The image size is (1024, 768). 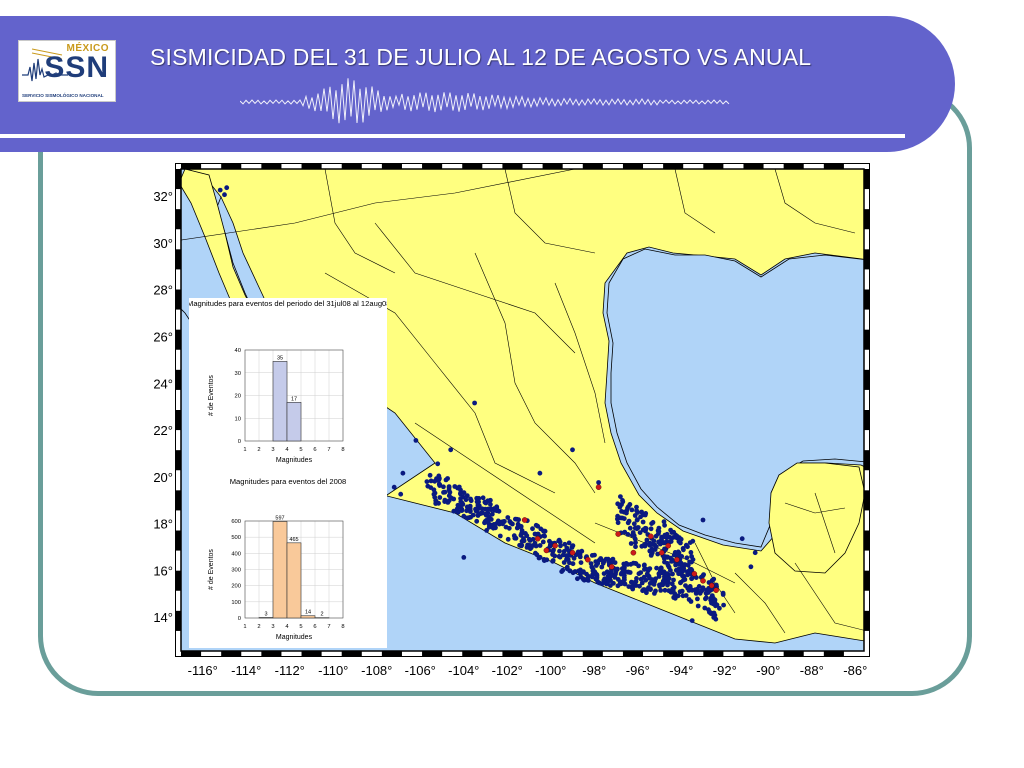 I want to click on latitude-label: 24°, so click(x=163, y=383).